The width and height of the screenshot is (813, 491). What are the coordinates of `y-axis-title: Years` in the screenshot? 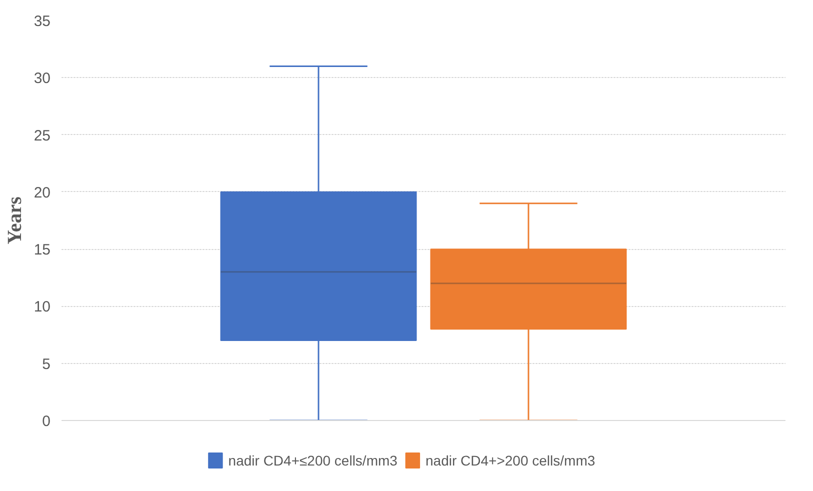 It's located at (15, 220).